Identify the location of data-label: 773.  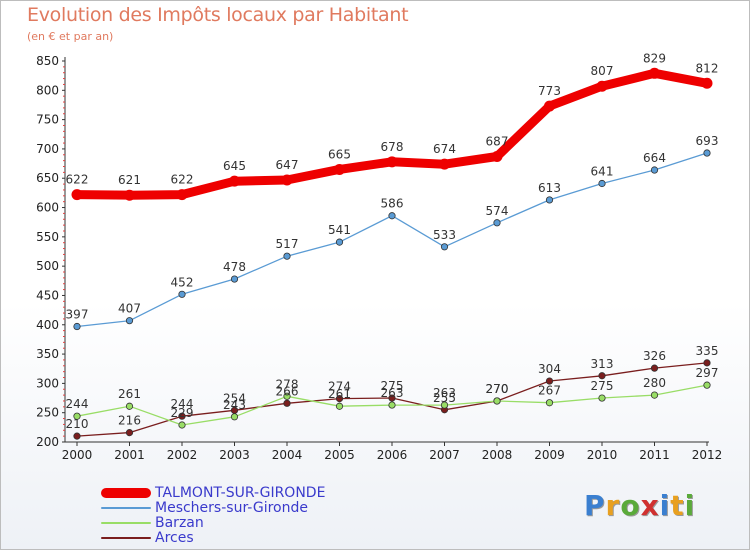
(549, 91).